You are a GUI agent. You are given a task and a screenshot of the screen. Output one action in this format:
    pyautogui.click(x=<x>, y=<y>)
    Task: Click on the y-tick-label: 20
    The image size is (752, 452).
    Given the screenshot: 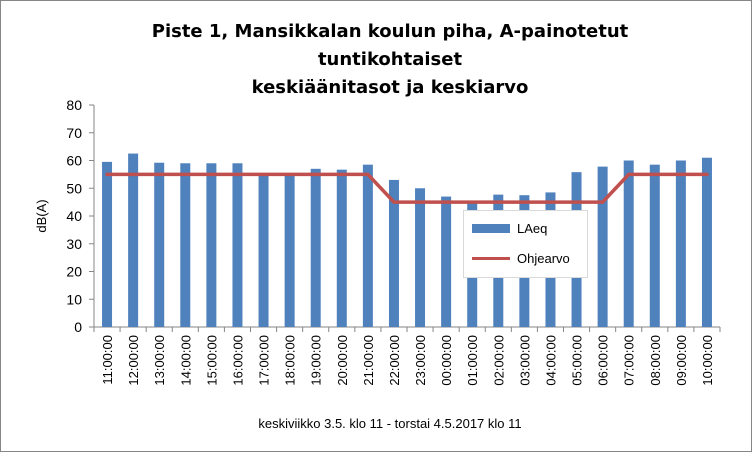 What is the action you would take?
    pyautogui.click(x=74, y=272)
    